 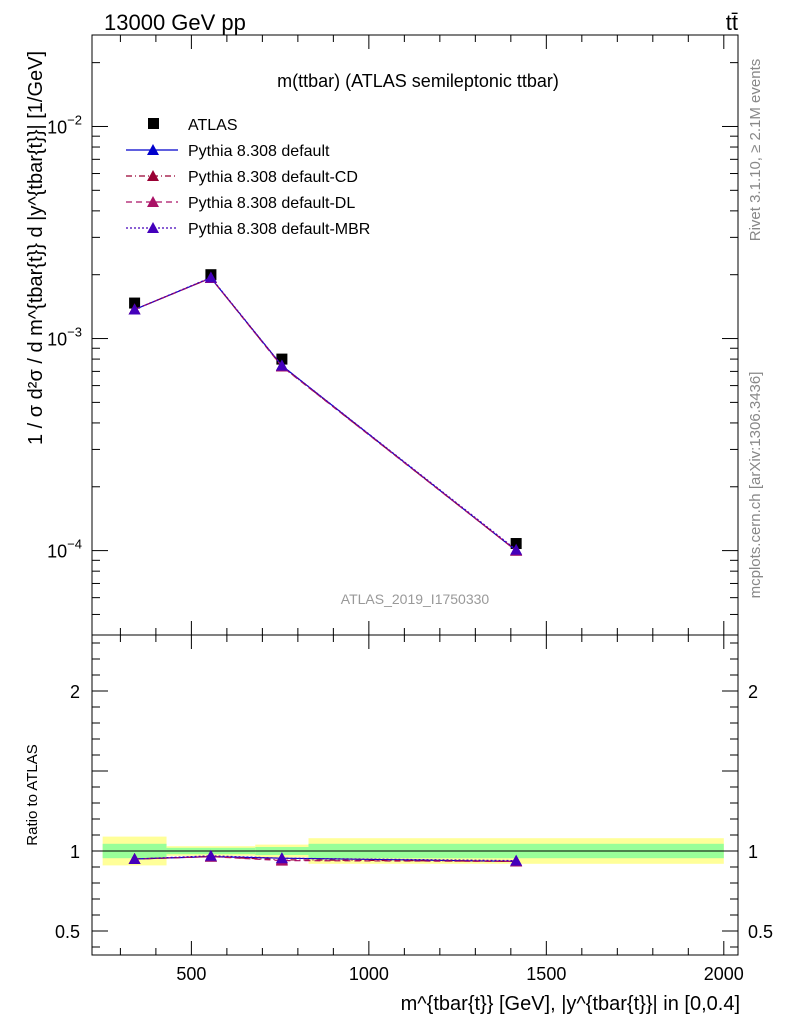 I want to click on x-tick-label: 500, so click(x=191, y=974).